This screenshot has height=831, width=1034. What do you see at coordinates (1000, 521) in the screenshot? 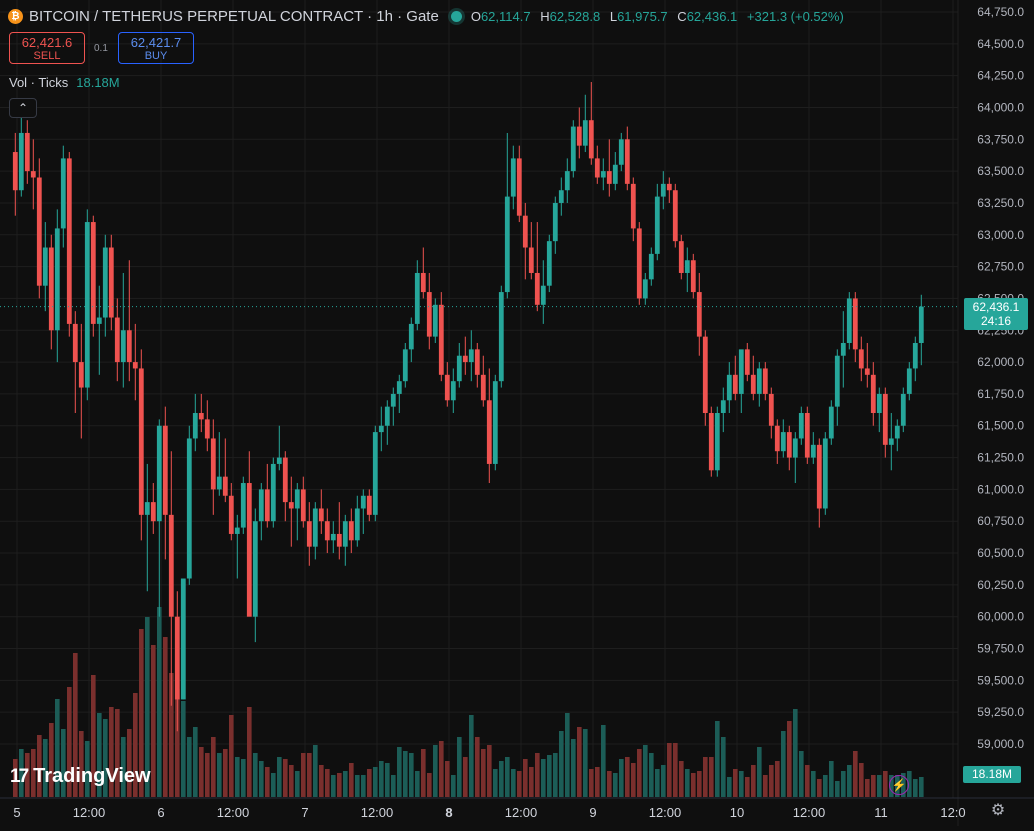
I see `y-tick-label: 60,750.0` at bounding box center [1000, 521].